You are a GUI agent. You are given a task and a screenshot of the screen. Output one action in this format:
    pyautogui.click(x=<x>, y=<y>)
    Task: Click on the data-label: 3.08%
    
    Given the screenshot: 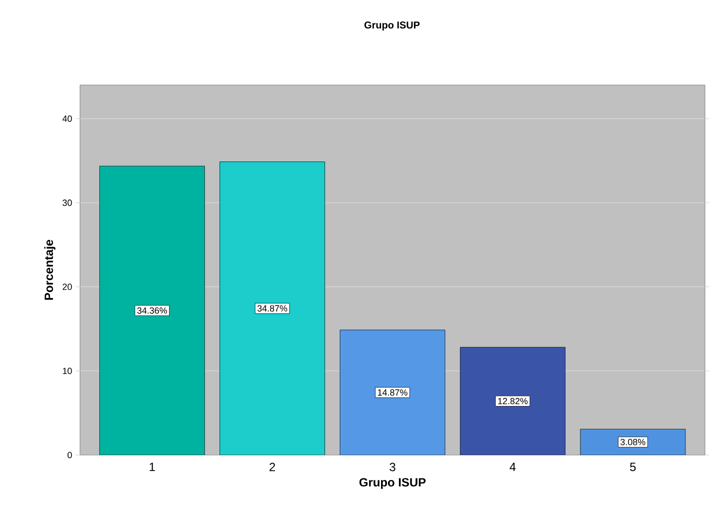 What is the action you would take?
    pyautogui.click(x=633, y=442)
    